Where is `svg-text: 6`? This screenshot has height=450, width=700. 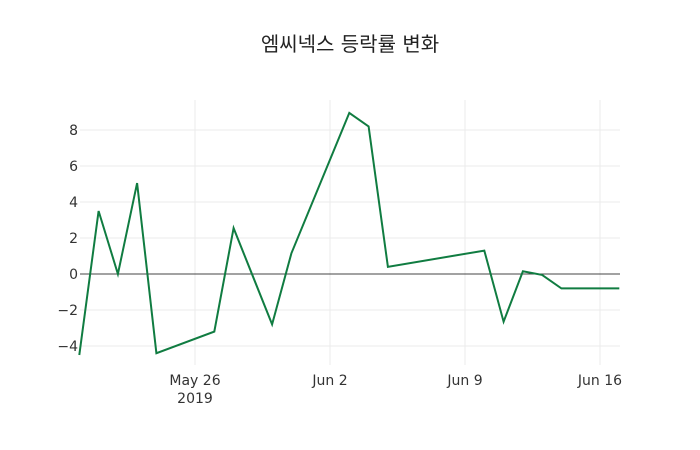 svg-text: 6 is located at coordinates (73, 167).